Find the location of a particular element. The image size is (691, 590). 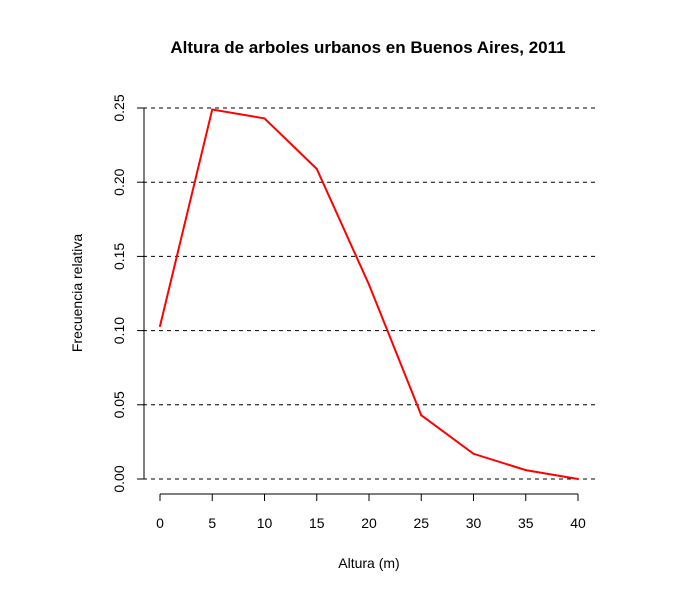

x-axis-label: Altura (m) is located at coordinates (368, 563).